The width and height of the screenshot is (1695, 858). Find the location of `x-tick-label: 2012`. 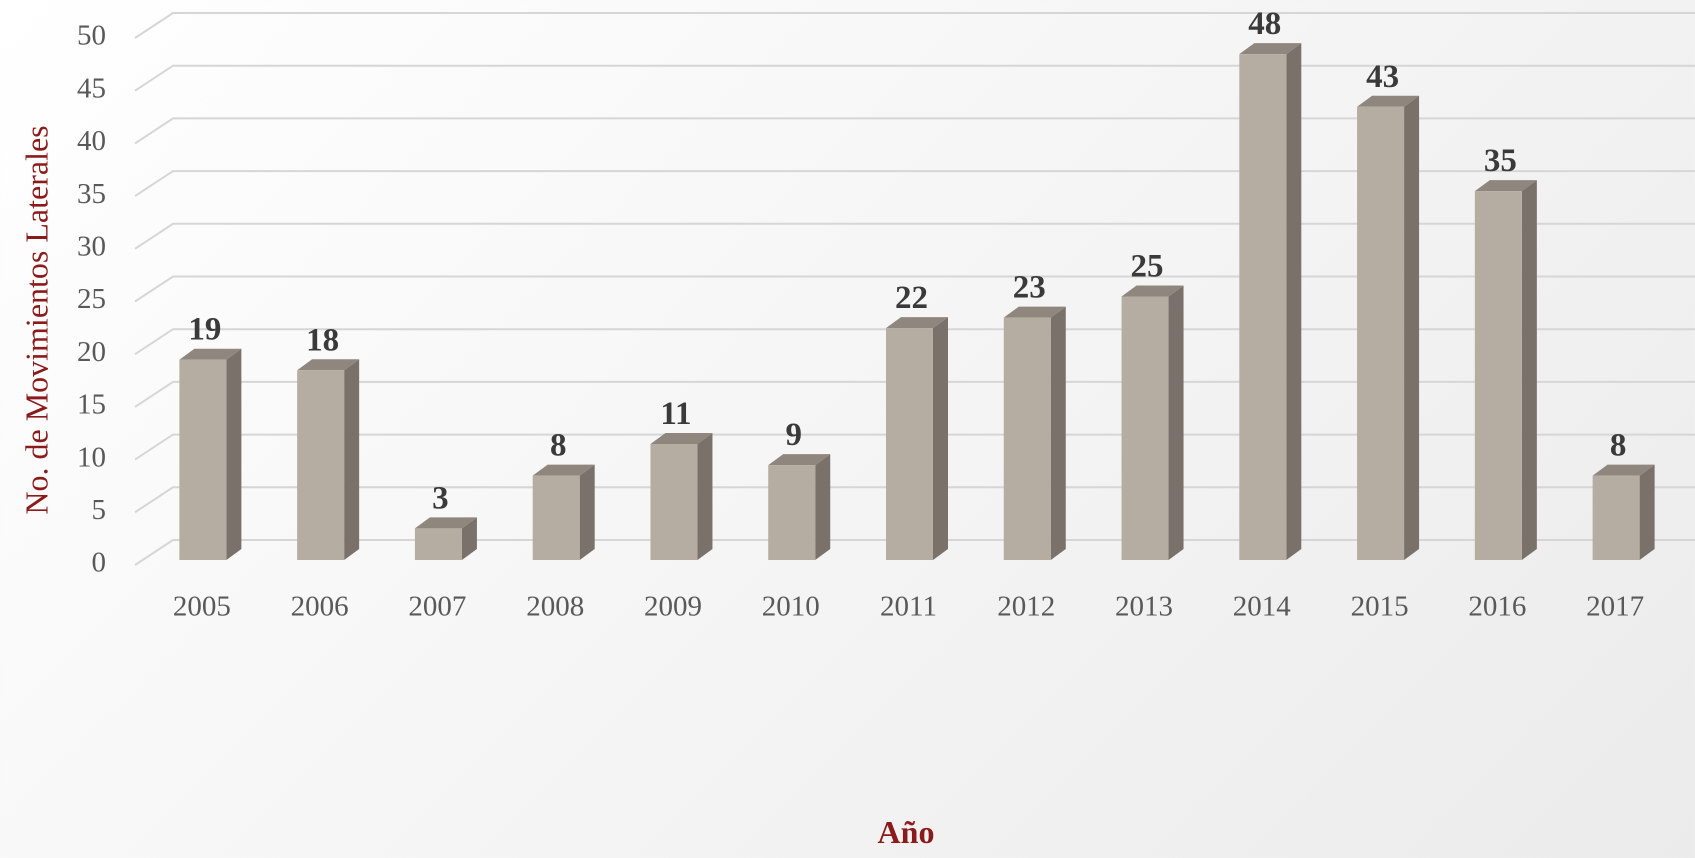

x-tick-label: 2012 is located at coordinates (1026, 607).